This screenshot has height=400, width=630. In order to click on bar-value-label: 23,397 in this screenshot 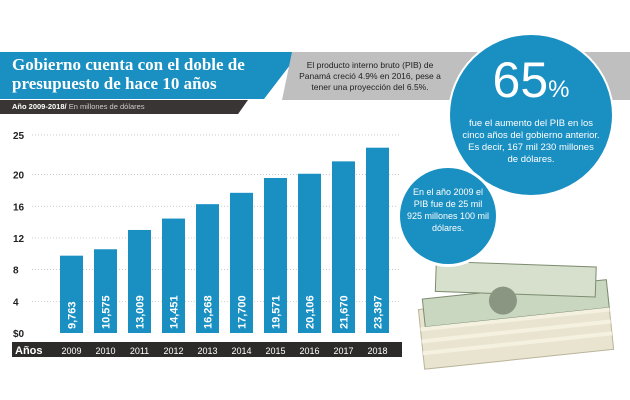, I will do `click(379, 312)`.